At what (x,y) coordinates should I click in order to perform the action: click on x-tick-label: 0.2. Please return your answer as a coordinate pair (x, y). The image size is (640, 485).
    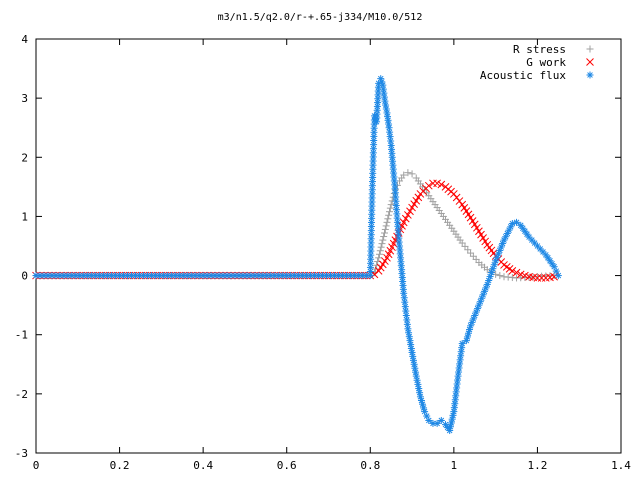
    Looking at the image, I should click on (120, 465).